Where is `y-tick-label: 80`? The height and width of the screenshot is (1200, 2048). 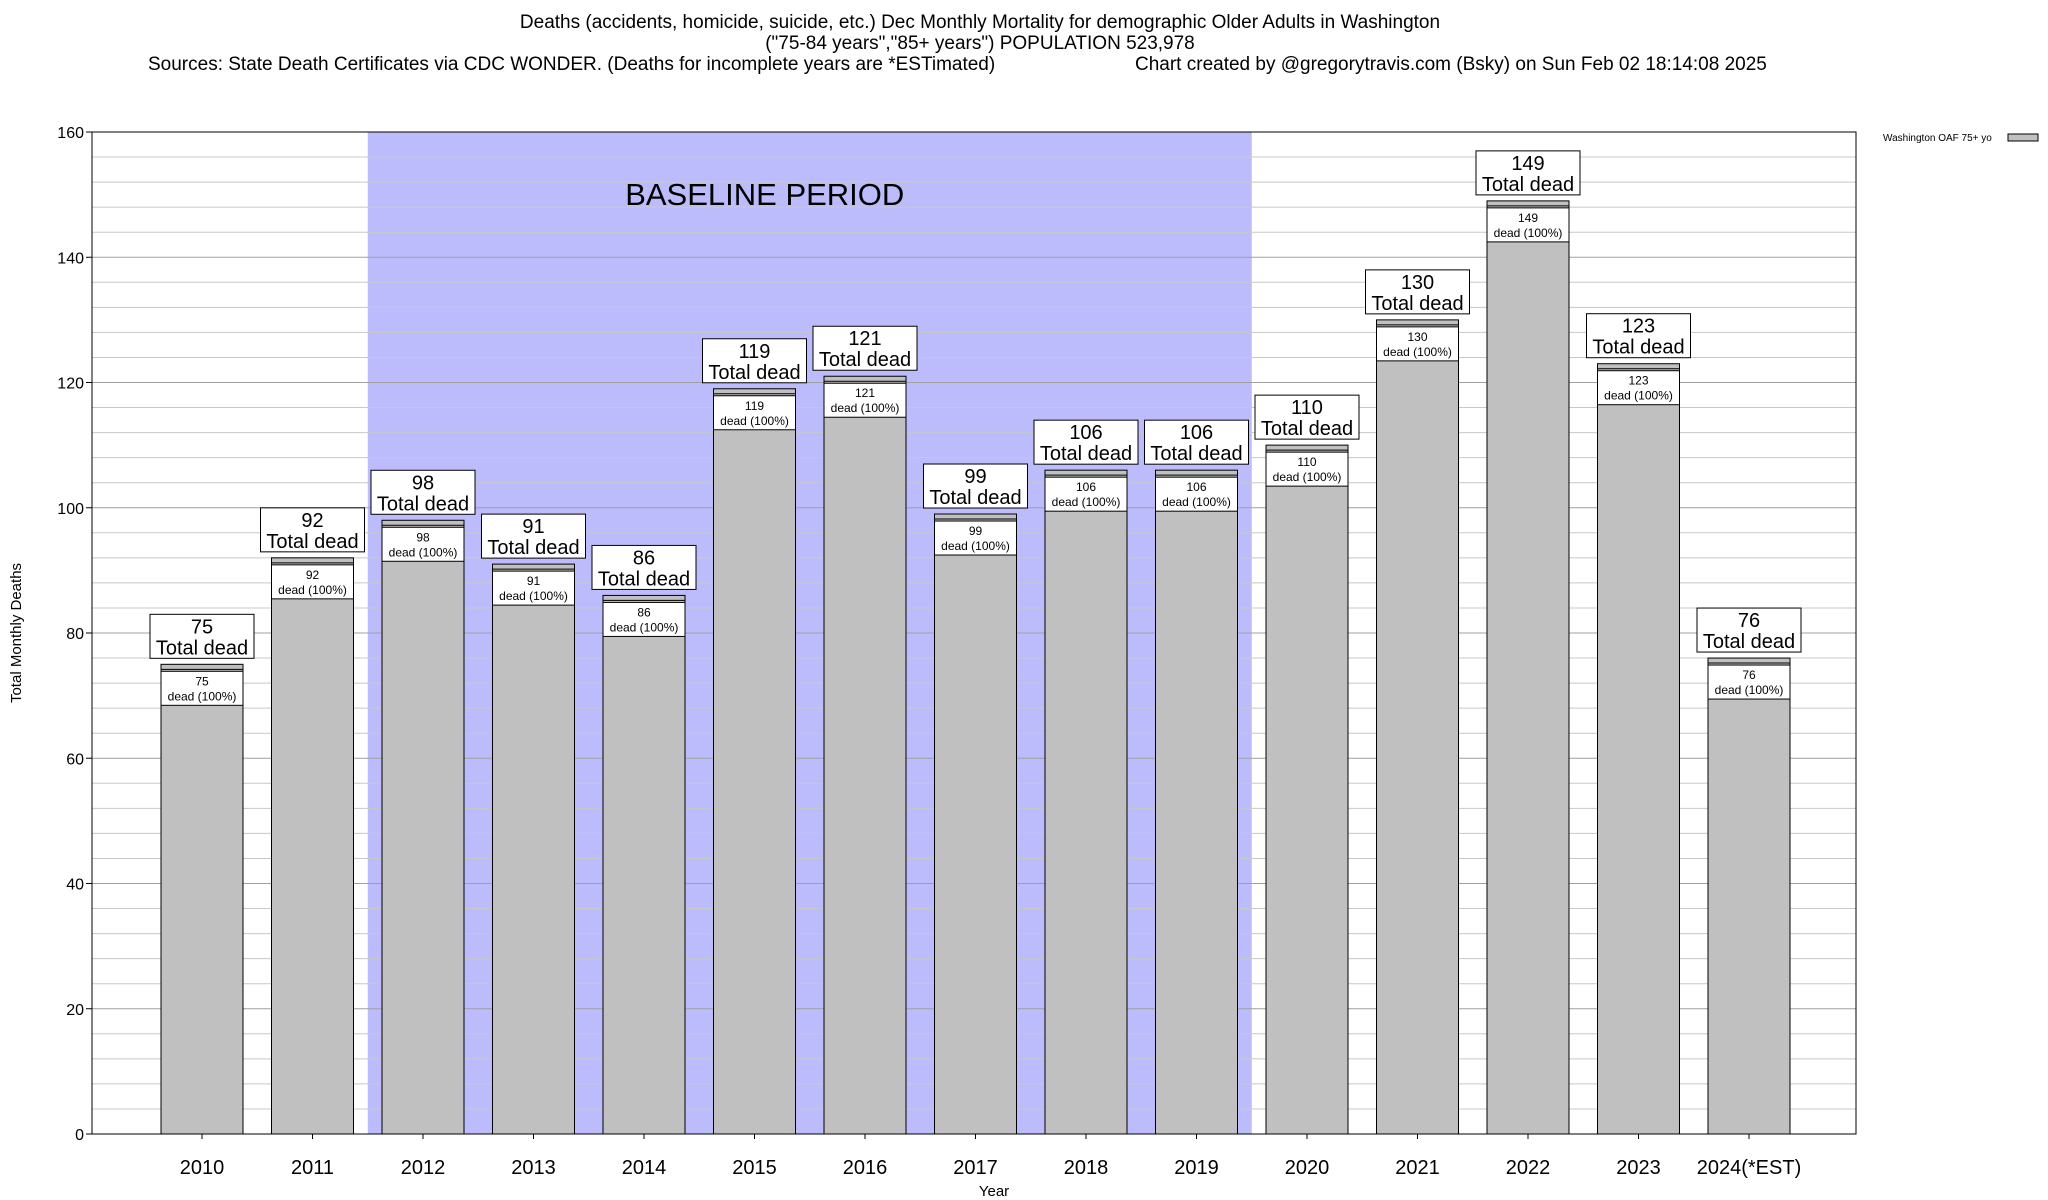 y-tick-label: 80 is located at coordinates (75, 634).